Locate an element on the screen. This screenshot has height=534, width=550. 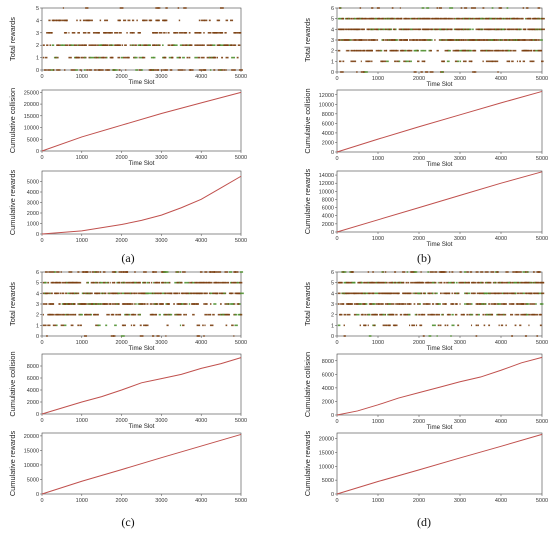
y-tick-label: 25000 is located at coordinates (31, 93).